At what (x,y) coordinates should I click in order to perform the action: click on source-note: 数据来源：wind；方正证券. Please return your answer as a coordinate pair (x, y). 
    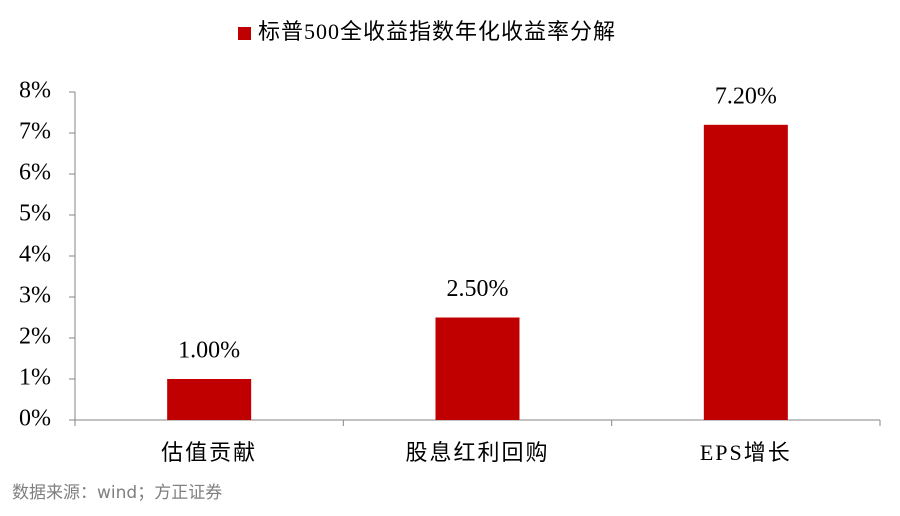
    Looking at the image, I should click on (117, 493).